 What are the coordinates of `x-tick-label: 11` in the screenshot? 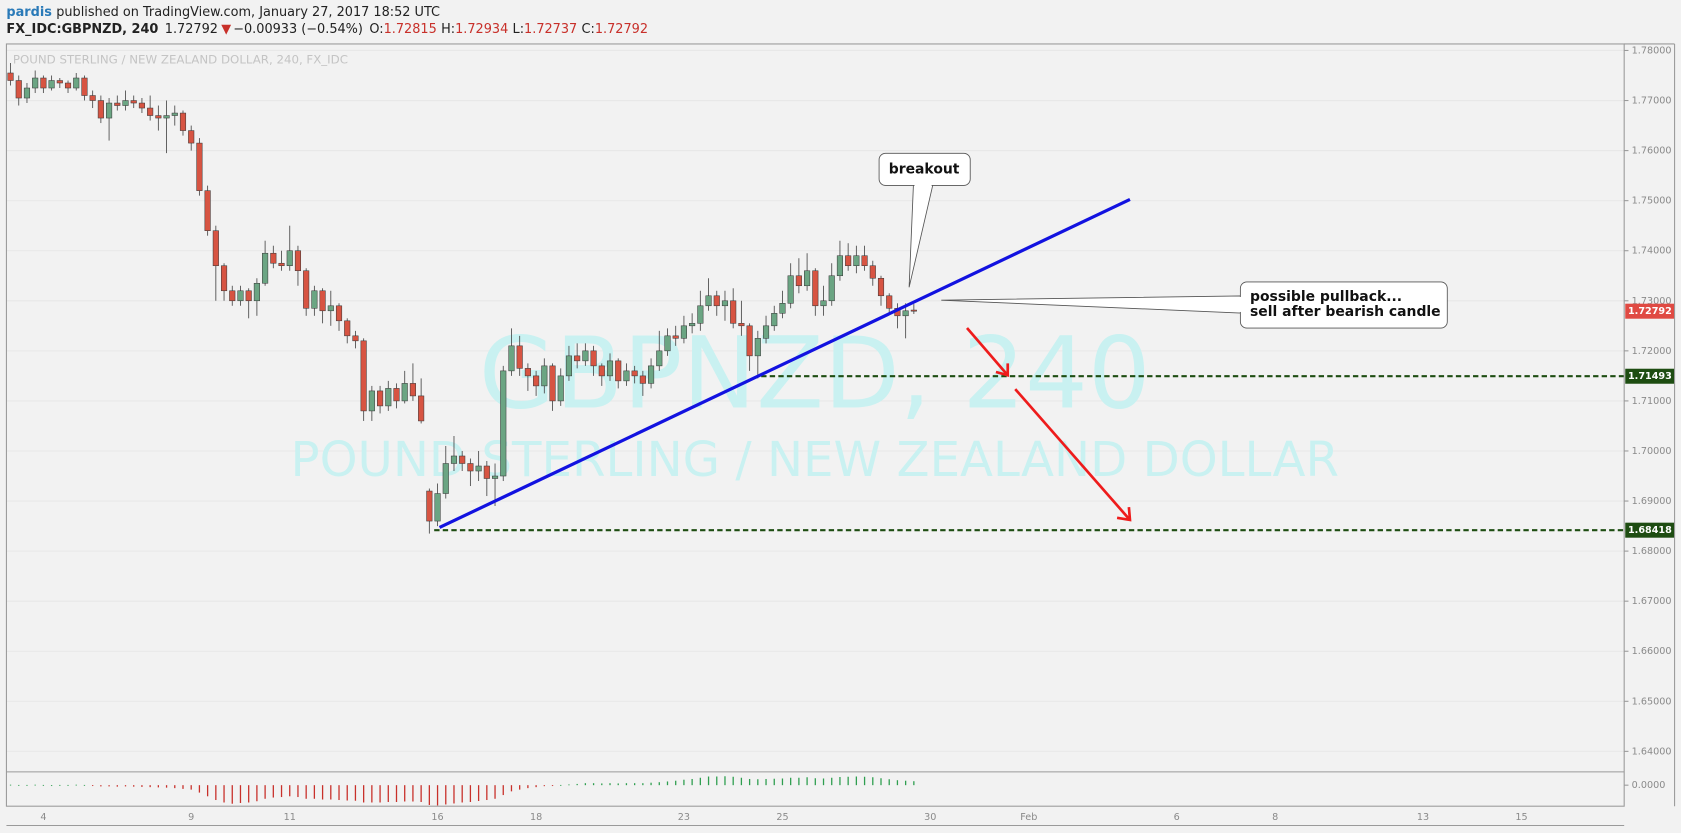 It's located at (290, 817).